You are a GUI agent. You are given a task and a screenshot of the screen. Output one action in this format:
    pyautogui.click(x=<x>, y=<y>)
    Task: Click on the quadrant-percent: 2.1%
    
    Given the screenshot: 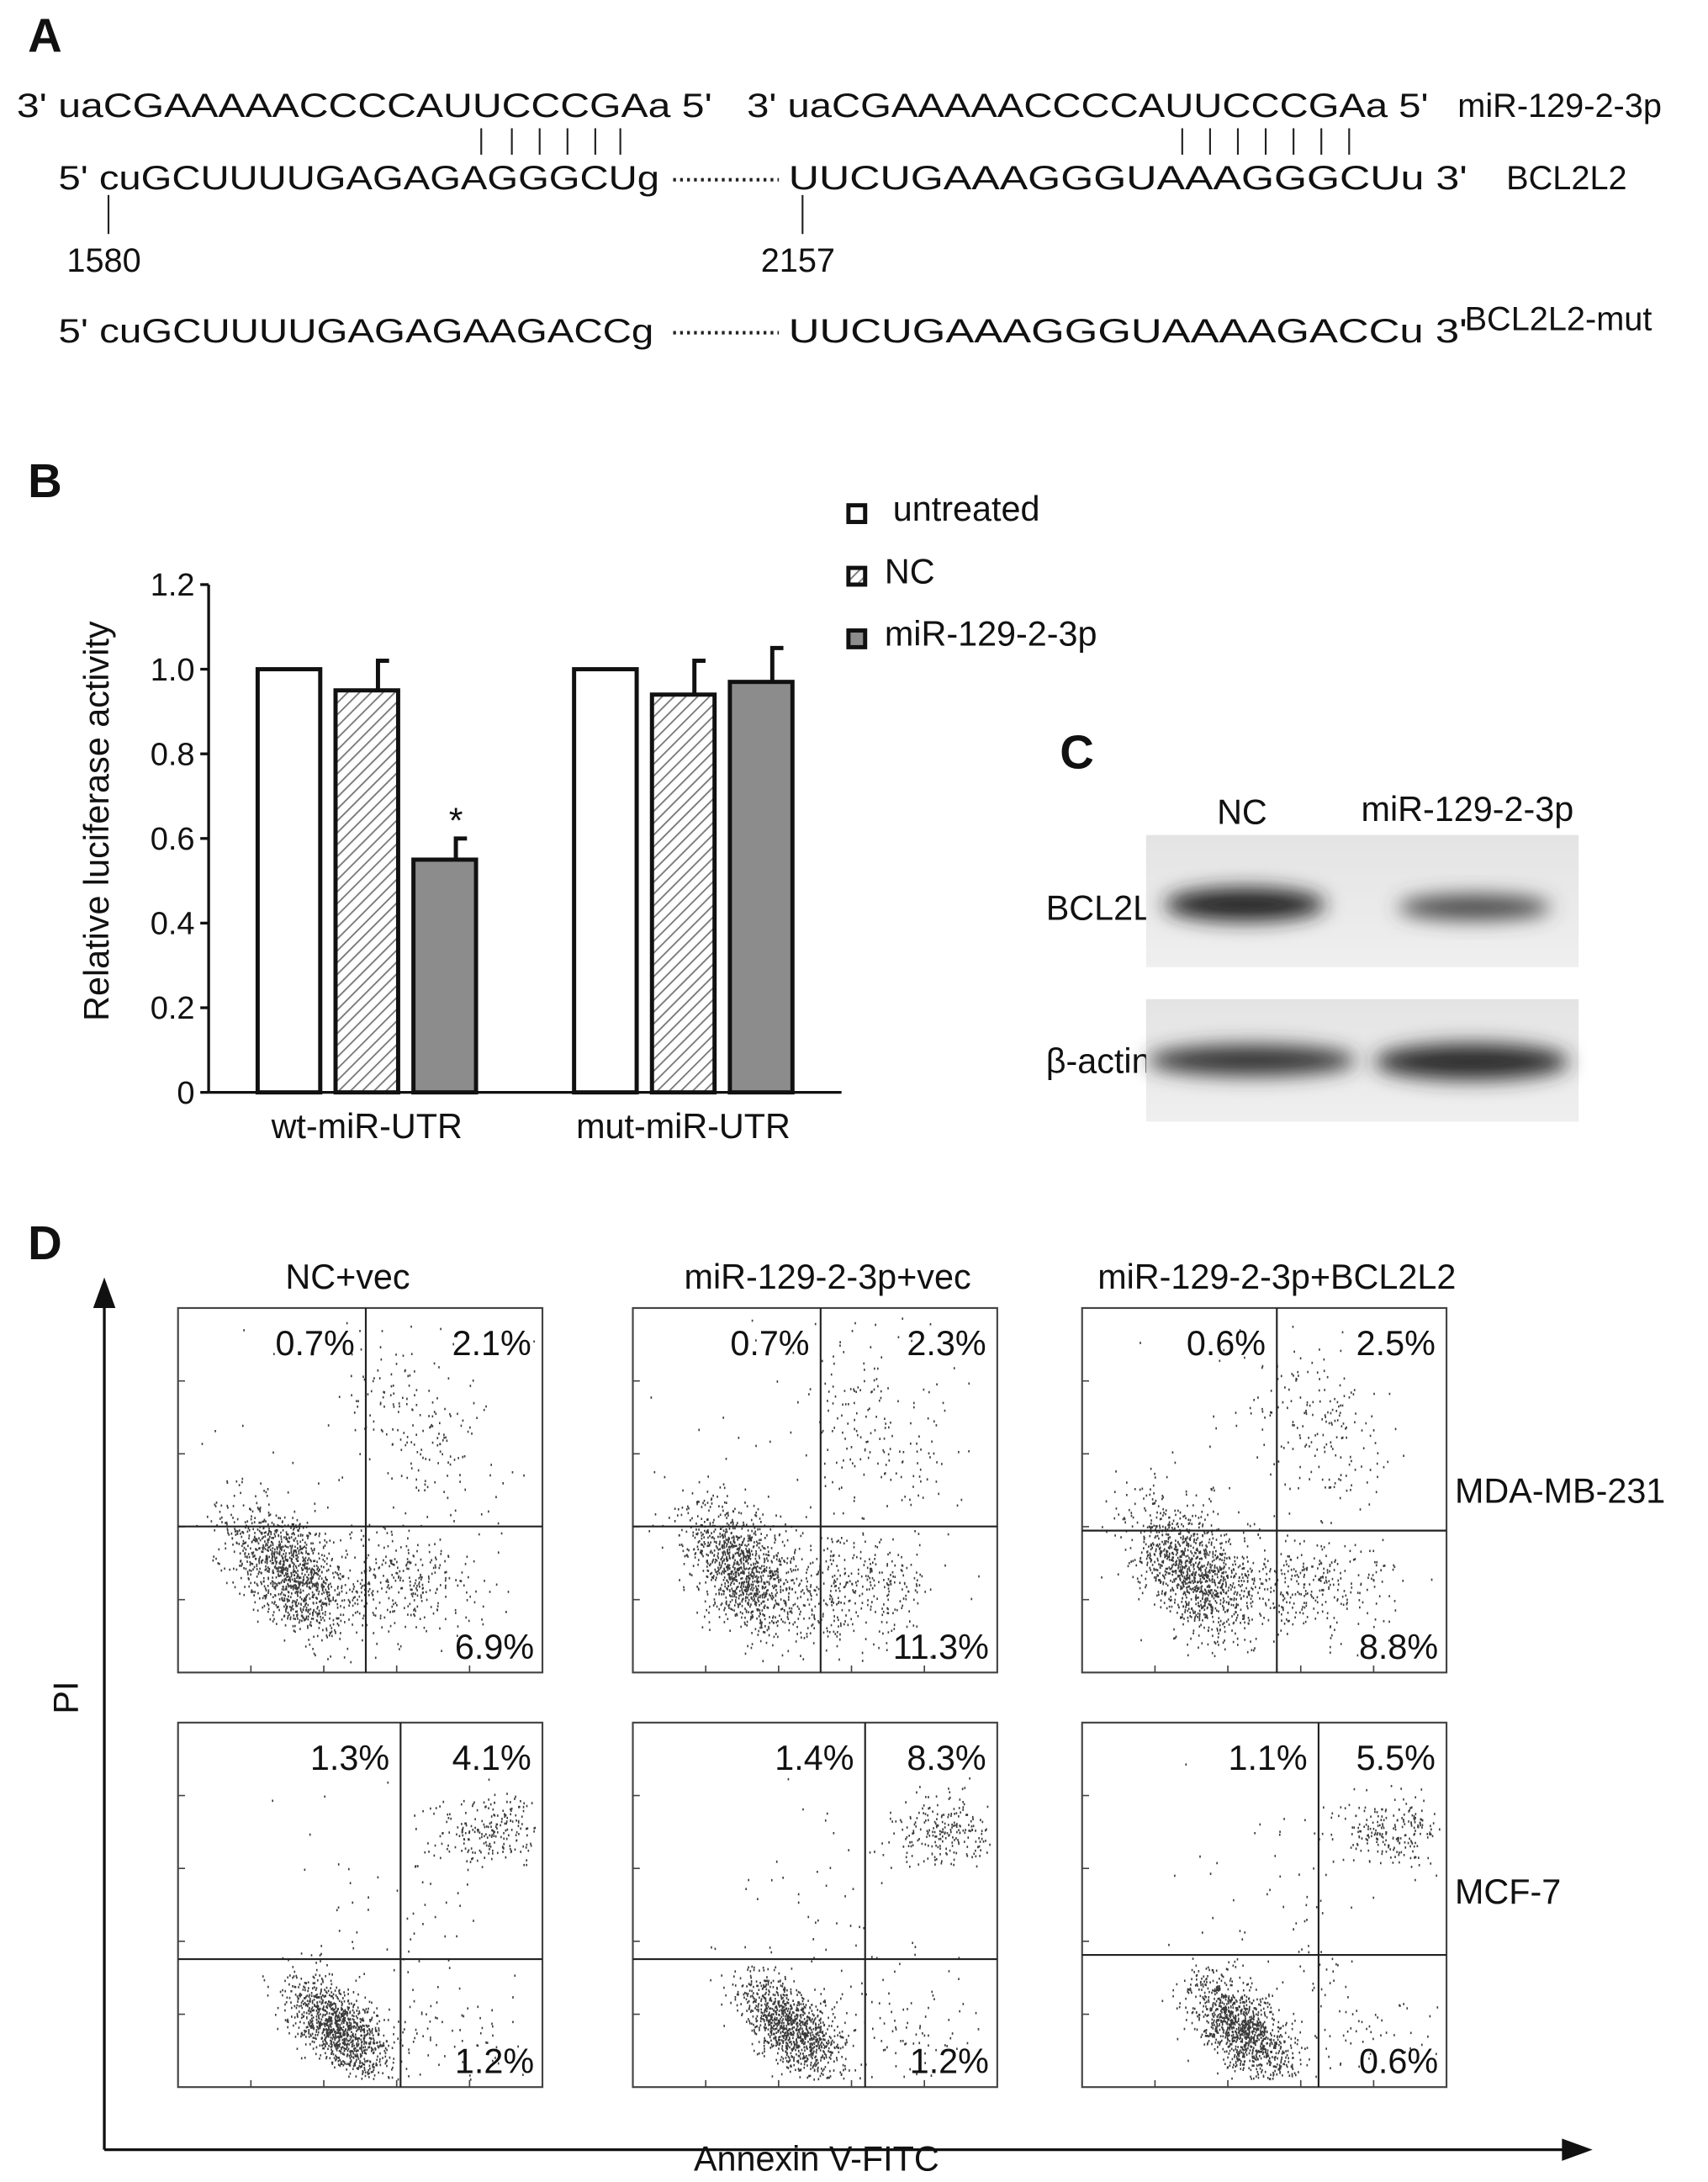 What is the action you would take?
    pyautogui.click(x=491, y=1343)
    